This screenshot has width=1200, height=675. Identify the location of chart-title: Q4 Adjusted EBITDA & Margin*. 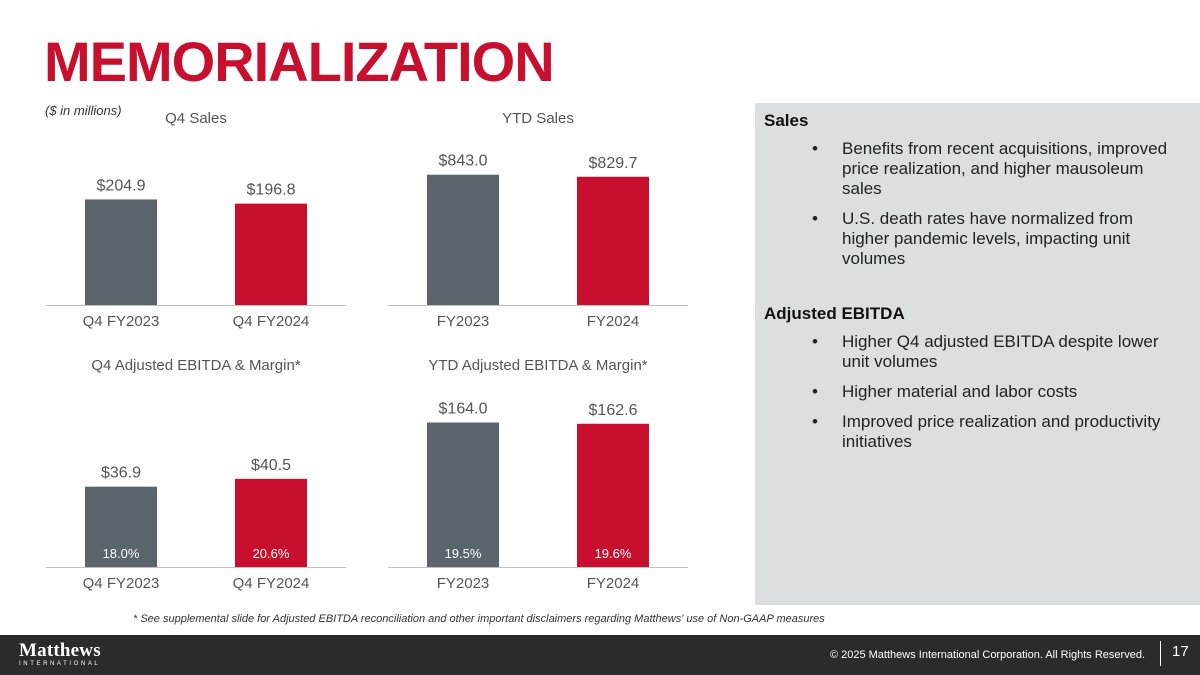
(195, 365).